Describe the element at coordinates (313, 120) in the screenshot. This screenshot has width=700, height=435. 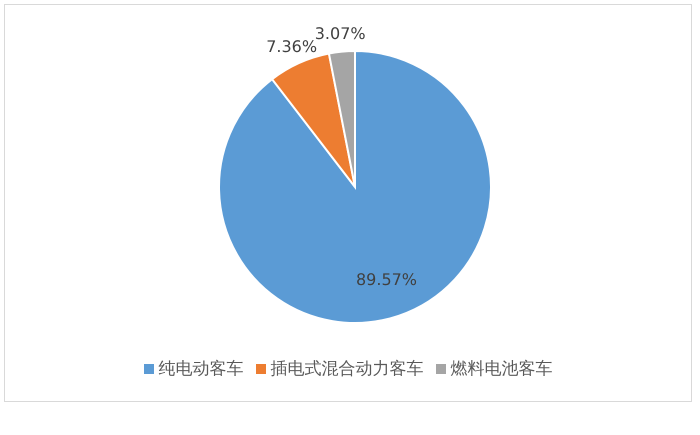
I see `pie-slice` at that location.